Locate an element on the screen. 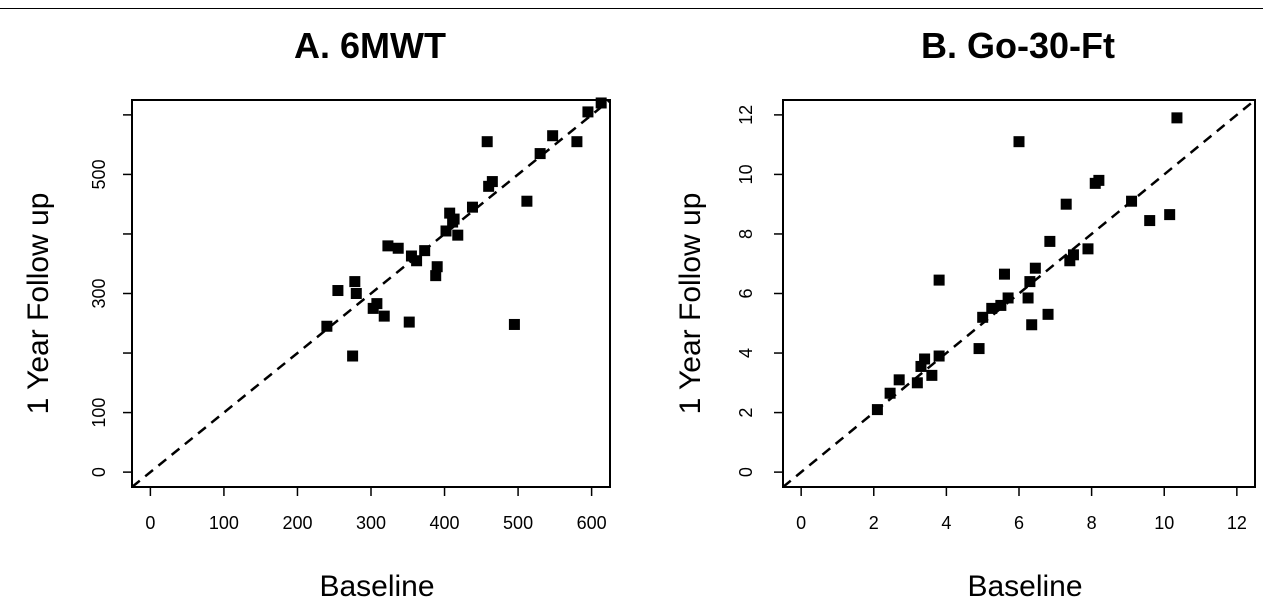 This screenshot has width=1263, height=608. chart-title: B. Go-30-Ft is located at coordinates (1018, 45).